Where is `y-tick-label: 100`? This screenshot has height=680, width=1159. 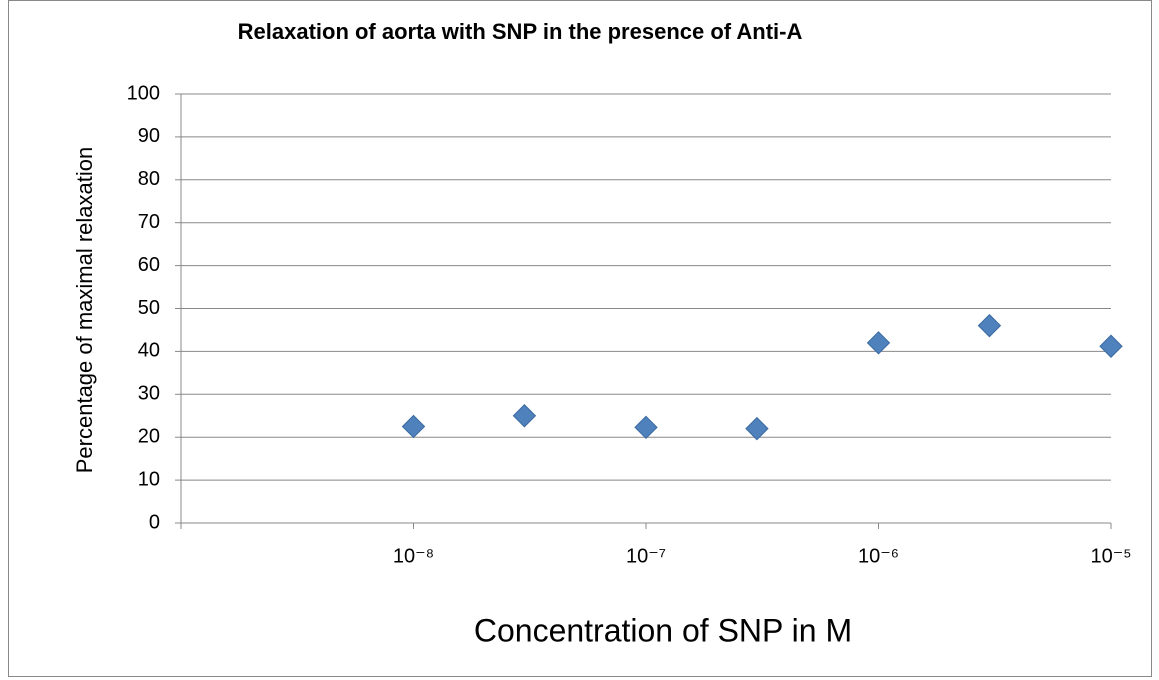 y-tick-label: 100 is located at coordinates (143, 93).